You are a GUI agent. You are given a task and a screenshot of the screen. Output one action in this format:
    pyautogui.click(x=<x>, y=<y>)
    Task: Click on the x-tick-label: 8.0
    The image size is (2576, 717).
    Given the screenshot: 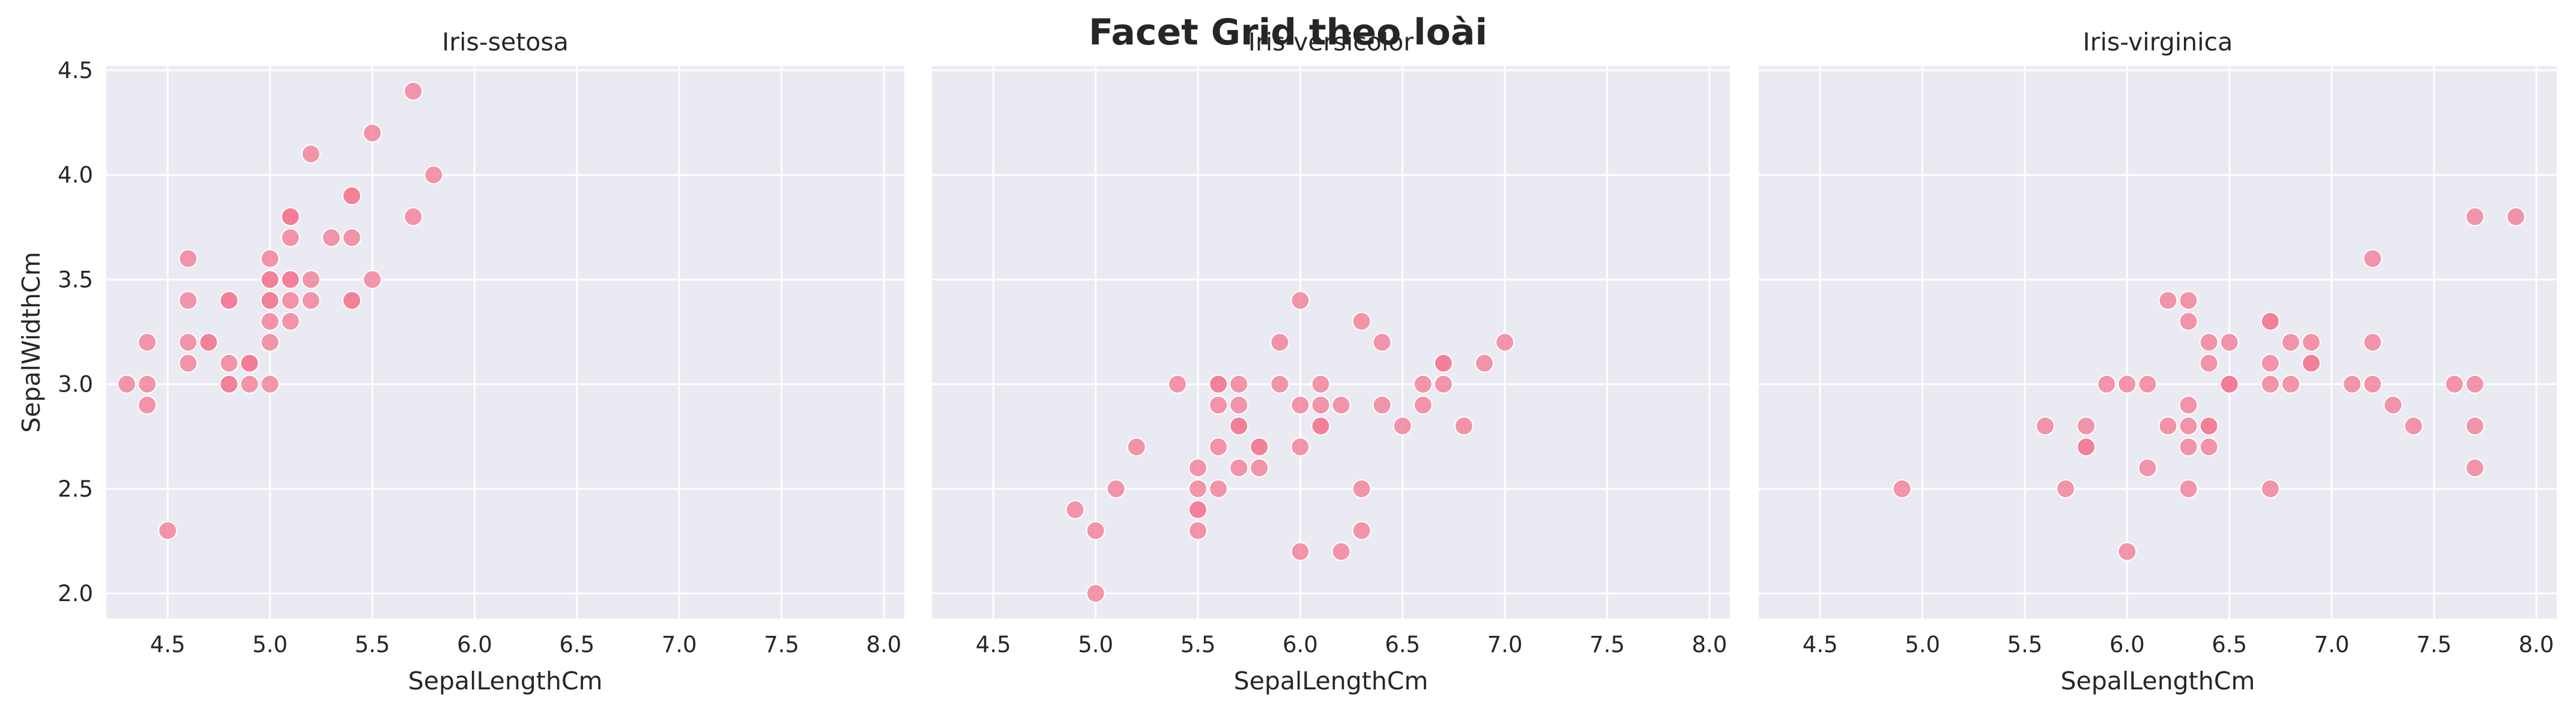 What is the action you would take?
    pyautogui.click(x=1710, y=645)
    